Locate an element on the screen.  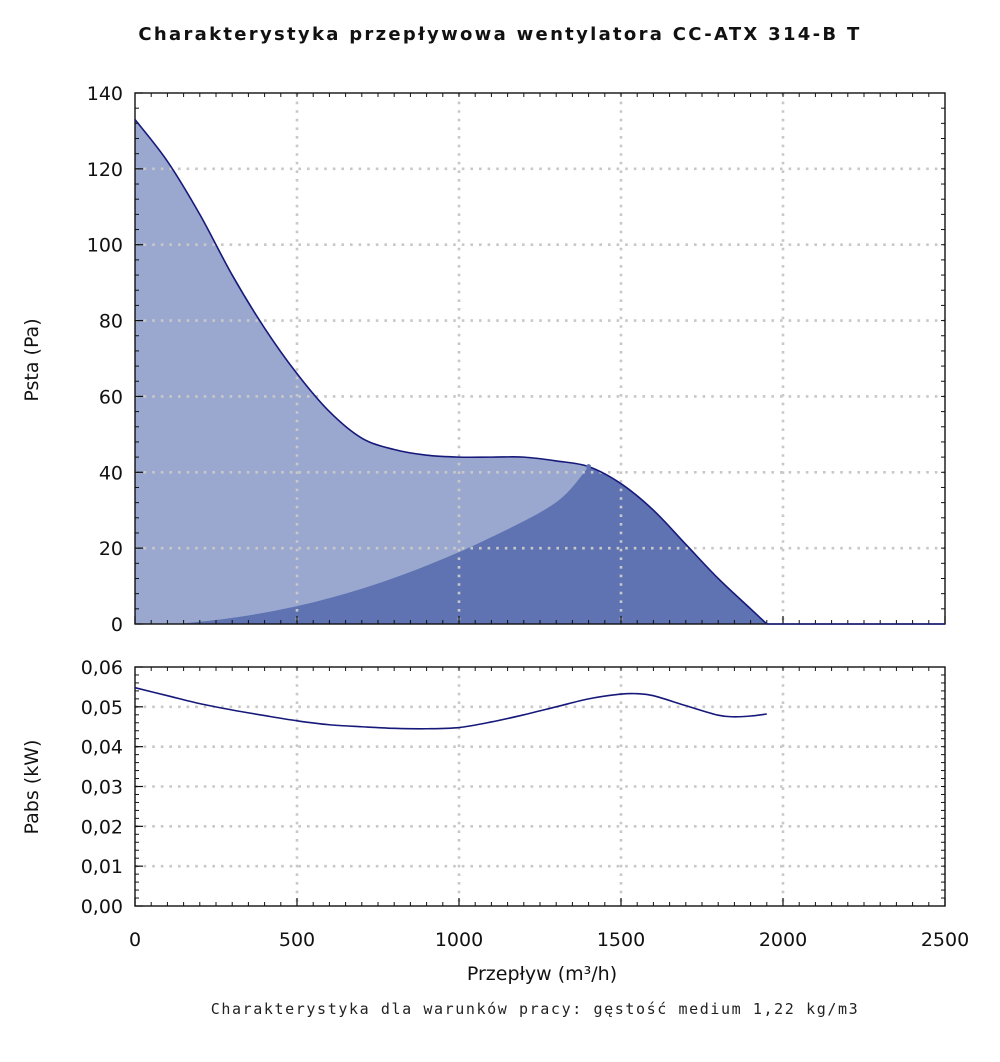
bottom-y-tick-label: 0,06 is located at coordinates (102, 668).